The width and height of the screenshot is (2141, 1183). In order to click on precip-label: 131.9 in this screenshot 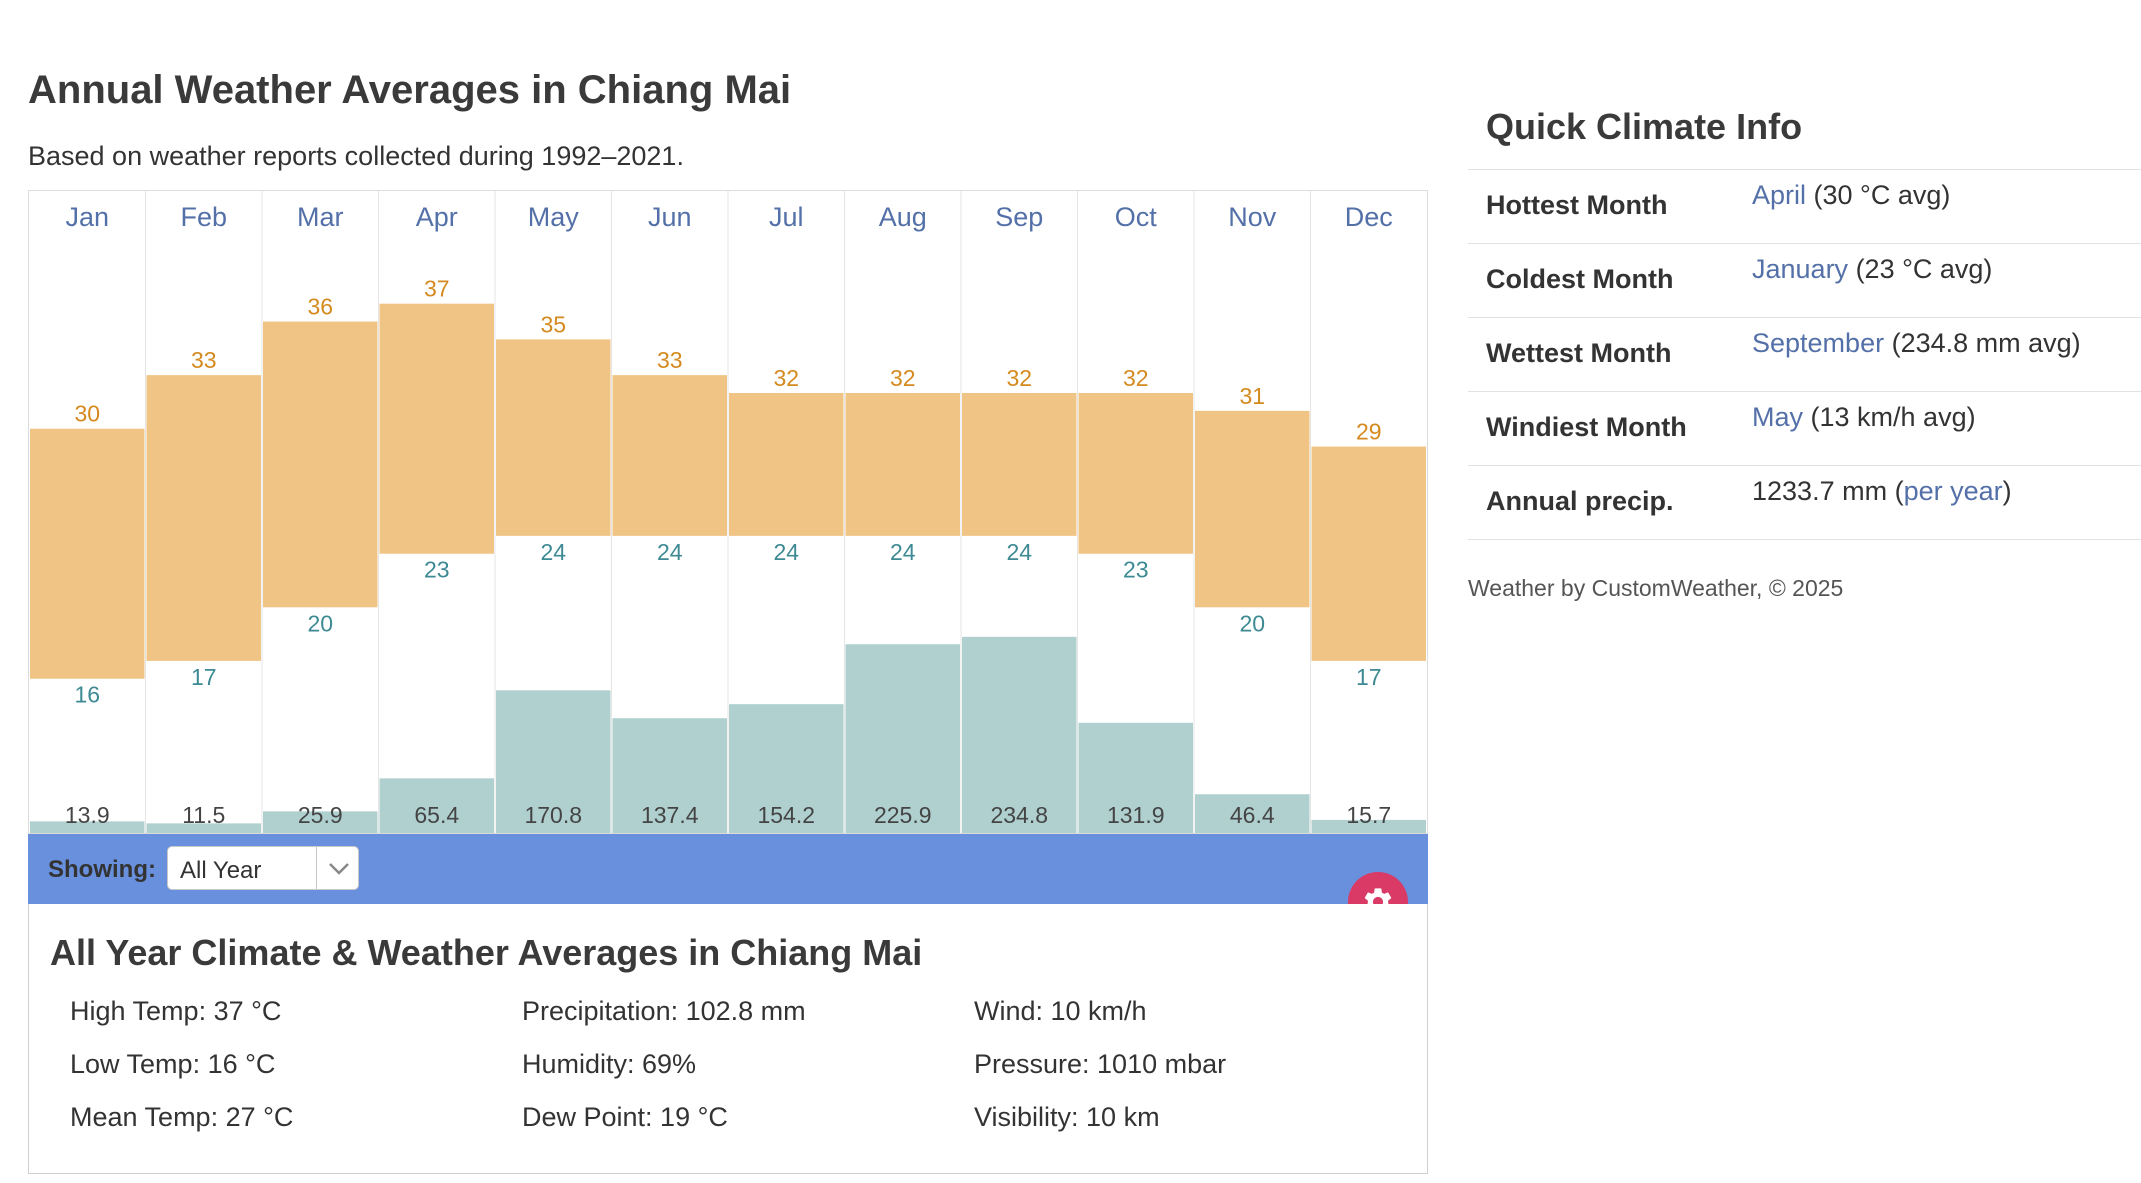, I will do `click(1136, 815)`.